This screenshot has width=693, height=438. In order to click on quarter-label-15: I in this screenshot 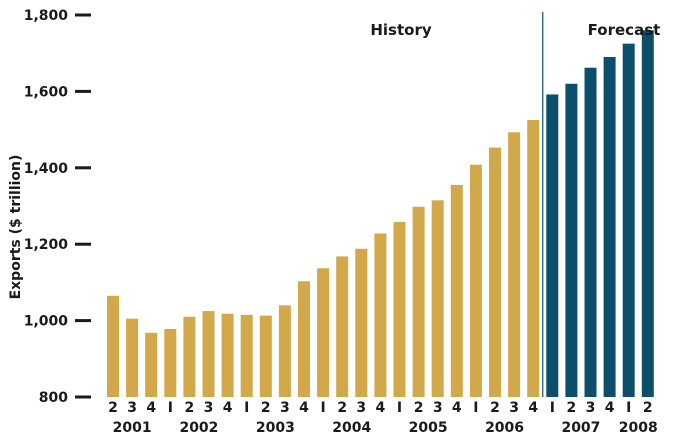, I will do `click(399, 408)`.